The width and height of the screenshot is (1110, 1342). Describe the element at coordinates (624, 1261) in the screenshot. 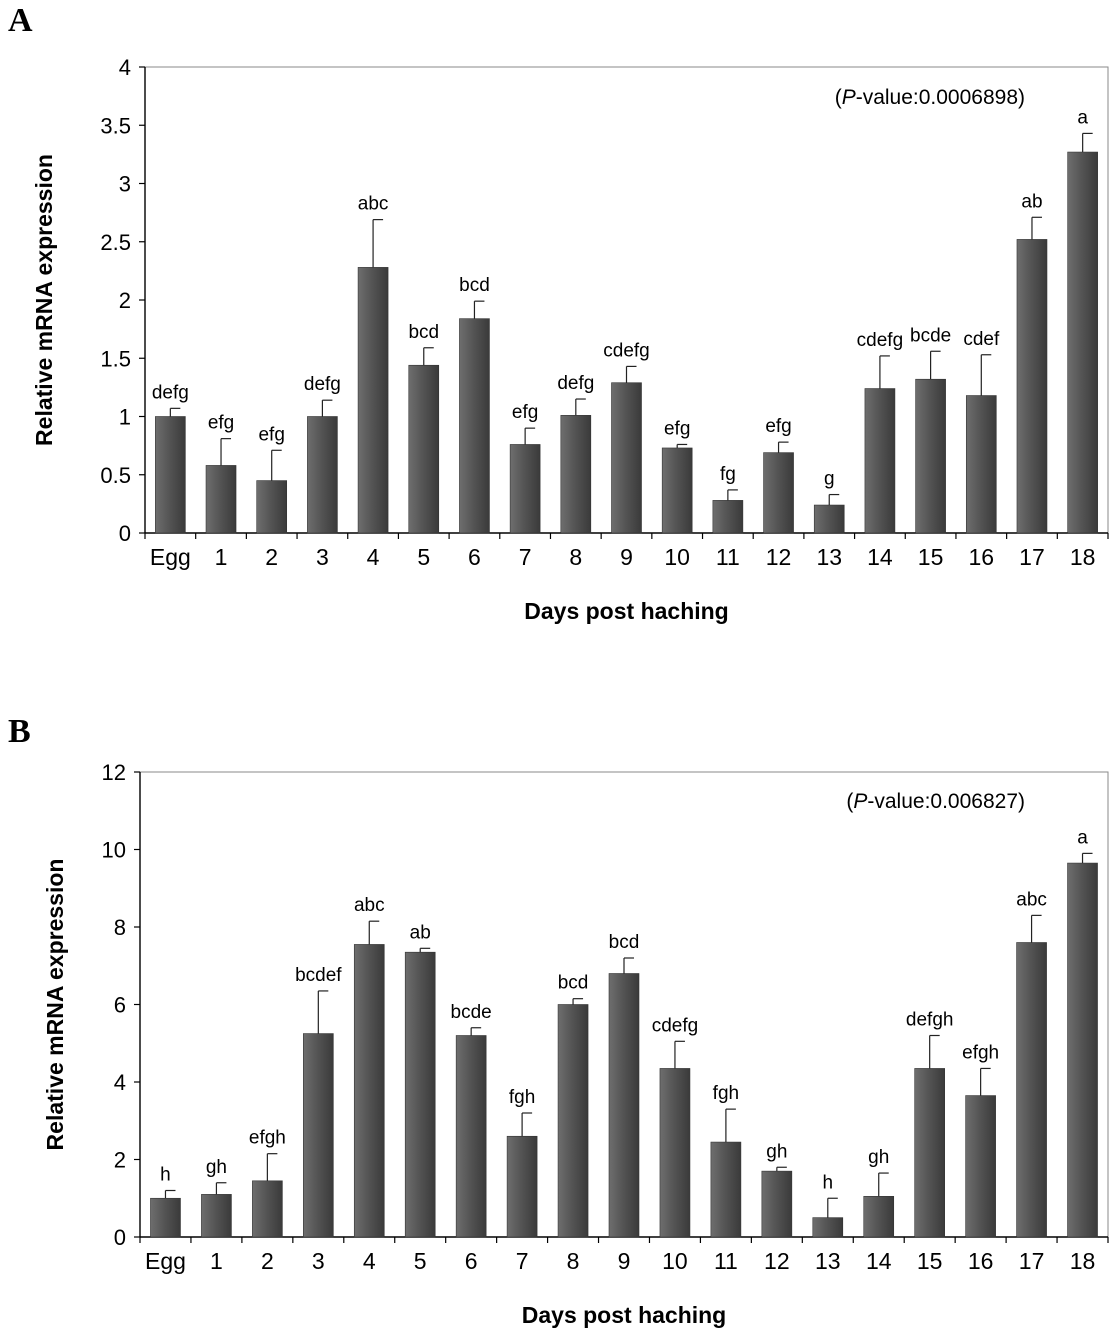

I see `x-tick-label: 9` at that location.